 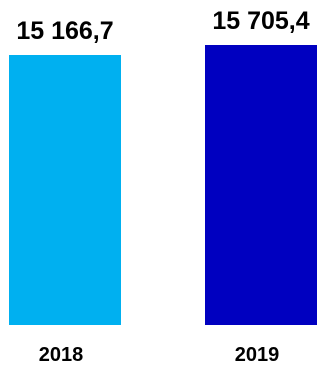 What do you see at coordinates (61, 355) in the screenshot?
I see `category-label-2018: 2018` at bounding box center [61, 355].